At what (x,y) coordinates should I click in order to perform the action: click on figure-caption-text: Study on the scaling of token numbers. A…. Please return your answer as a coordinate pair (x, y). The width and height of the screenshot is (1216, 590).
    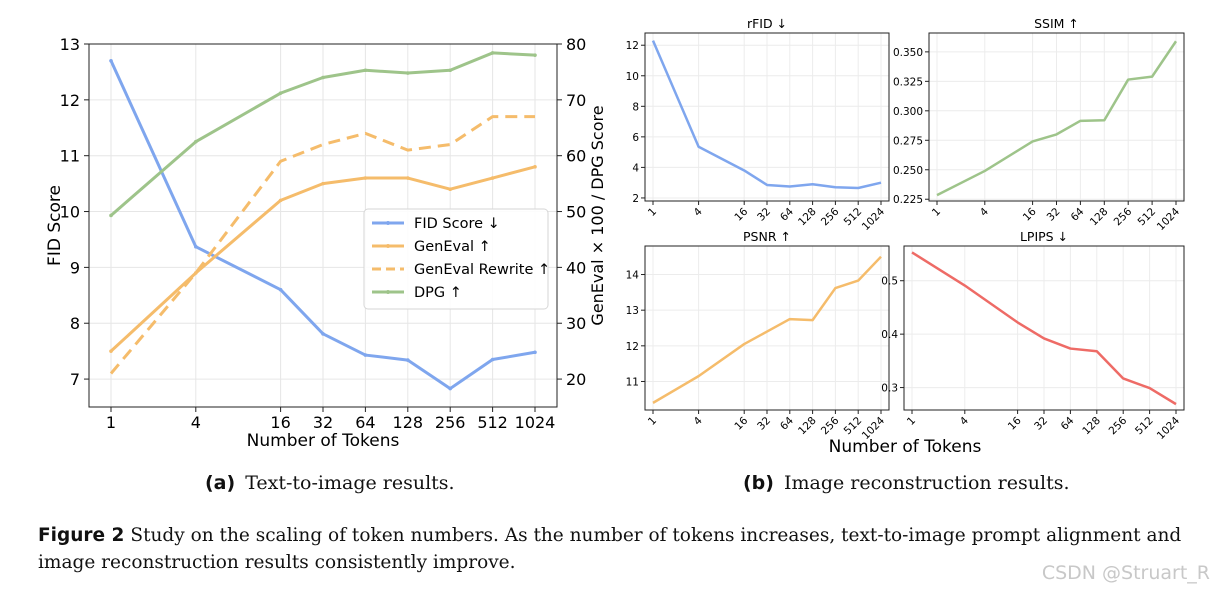
    Looking at the image, I should click on (610, 549).